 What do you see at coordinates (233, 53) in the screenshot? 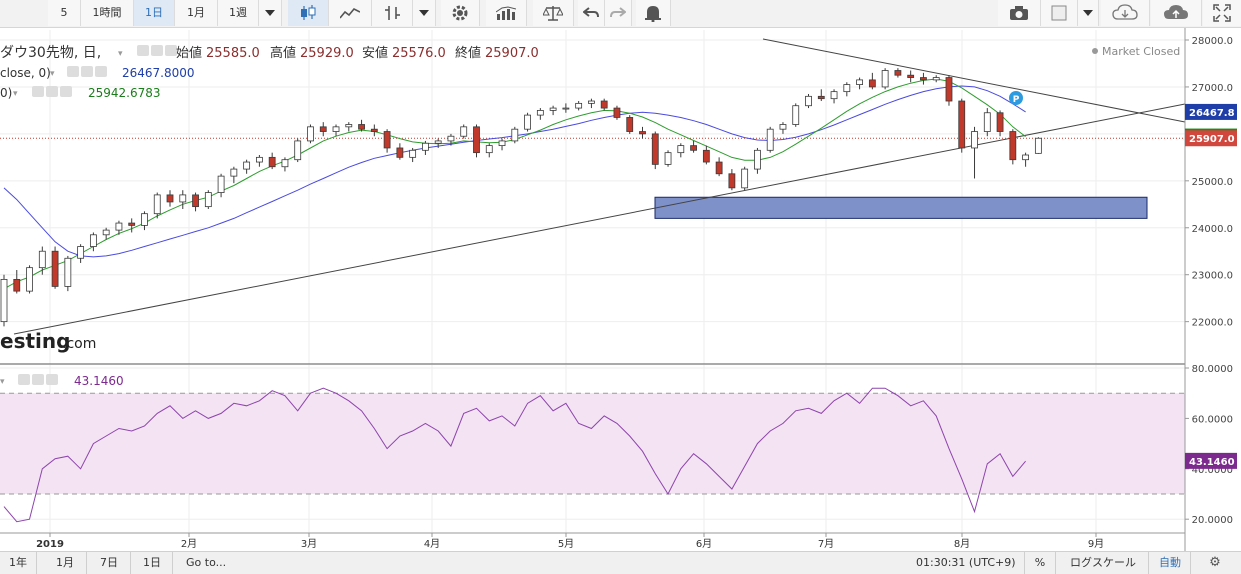
I see `open-value: 25585.0` at bounding box center [233, 53].